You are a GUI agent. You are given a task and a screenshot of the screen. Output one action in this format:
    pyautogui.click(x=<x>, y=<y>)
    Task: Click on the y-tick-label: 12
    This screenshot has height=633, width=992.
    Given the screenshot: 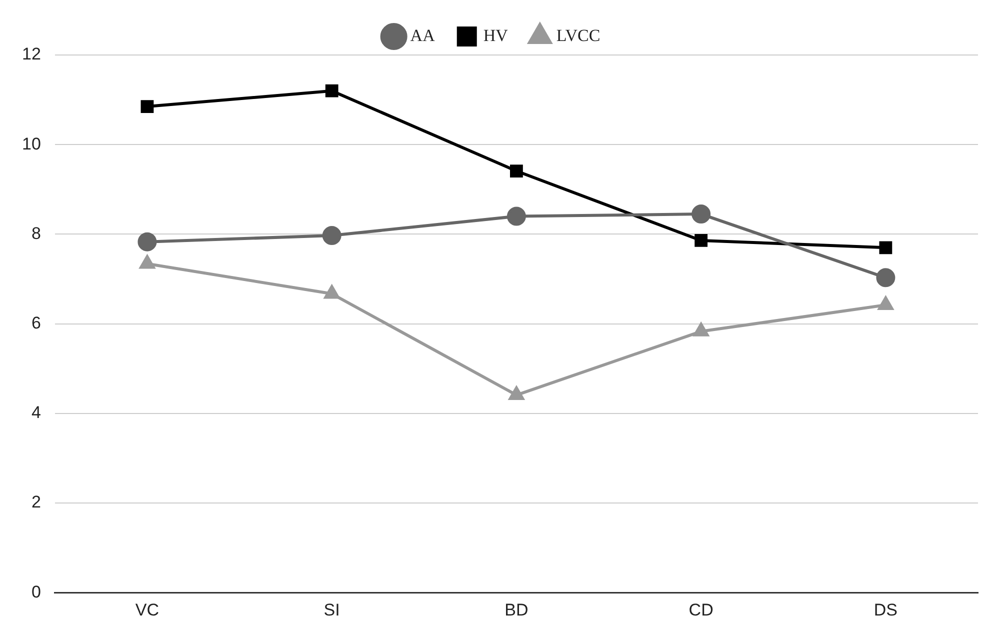 What is the action you would take?
    pyautogui.click(x=31, y=54)
    